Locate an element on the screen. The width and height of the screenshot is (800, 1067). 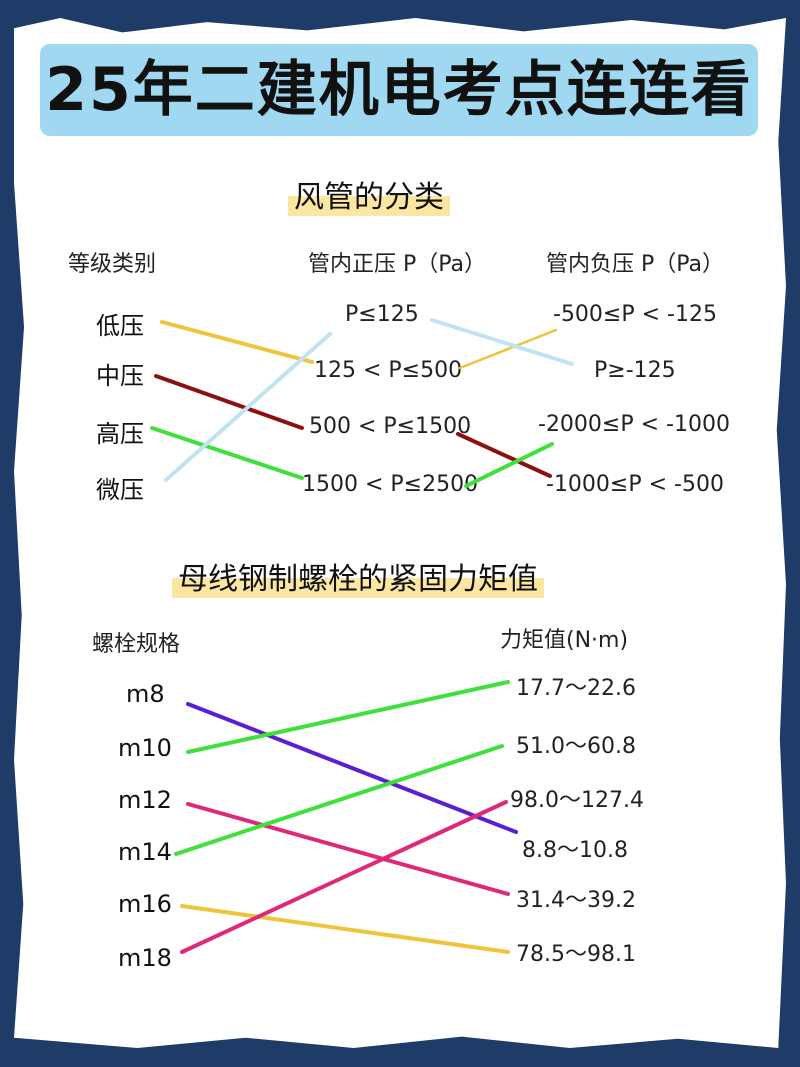
torque-value: 98.0～127.4 is located at coordinates (577, 800).